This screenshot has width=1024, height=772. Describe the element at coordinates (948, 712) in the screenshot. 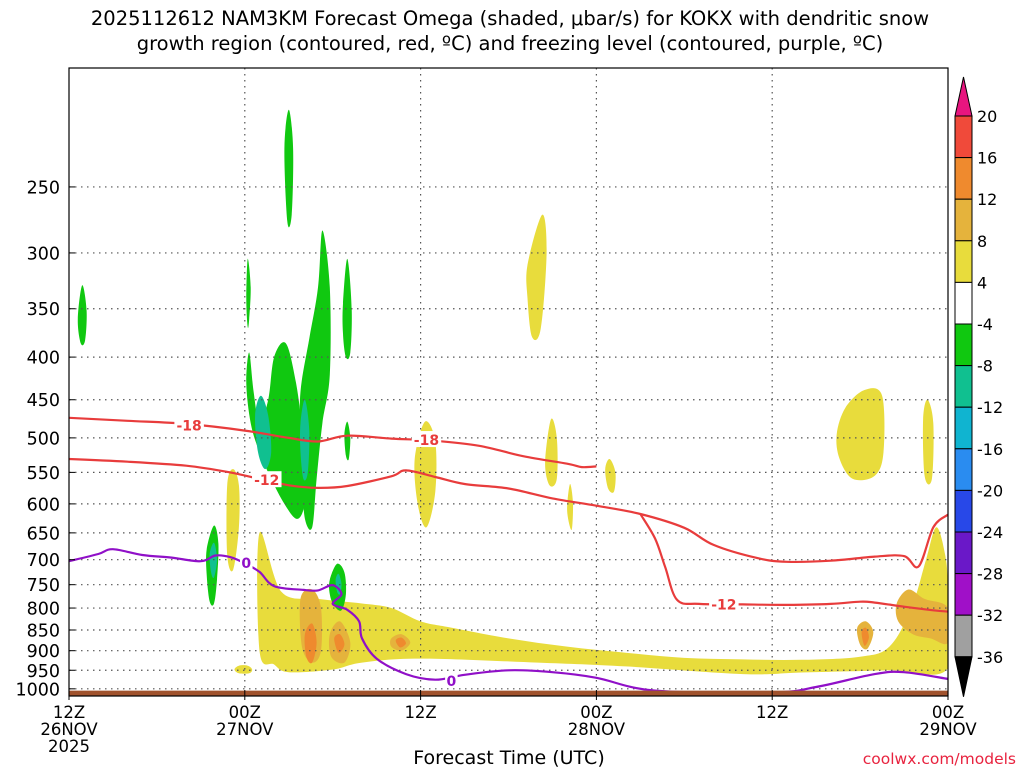

I see `x-tick-label-60-0: 00Z` at that location.